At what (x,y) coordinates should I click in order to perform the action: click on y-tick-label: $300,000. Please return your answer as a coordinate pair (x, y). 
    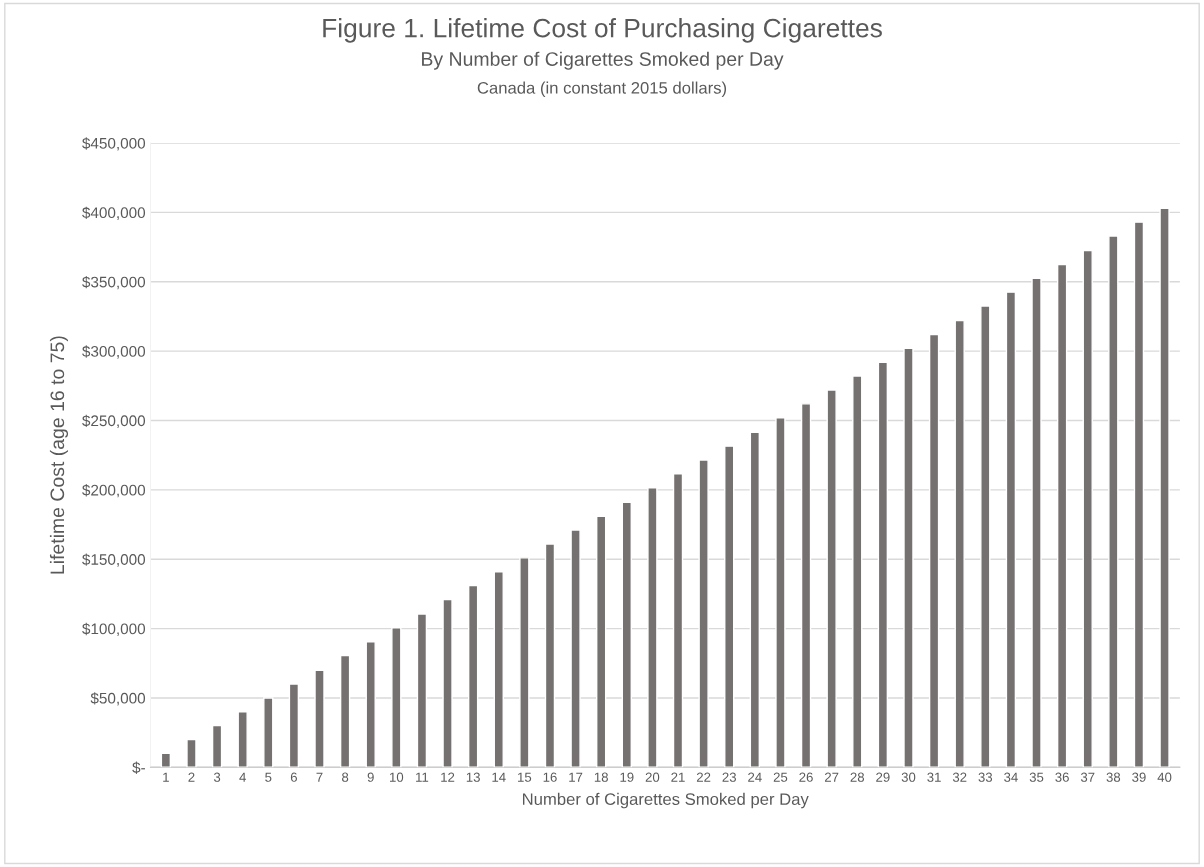
    Looking at the image, I should click on (114, 352).